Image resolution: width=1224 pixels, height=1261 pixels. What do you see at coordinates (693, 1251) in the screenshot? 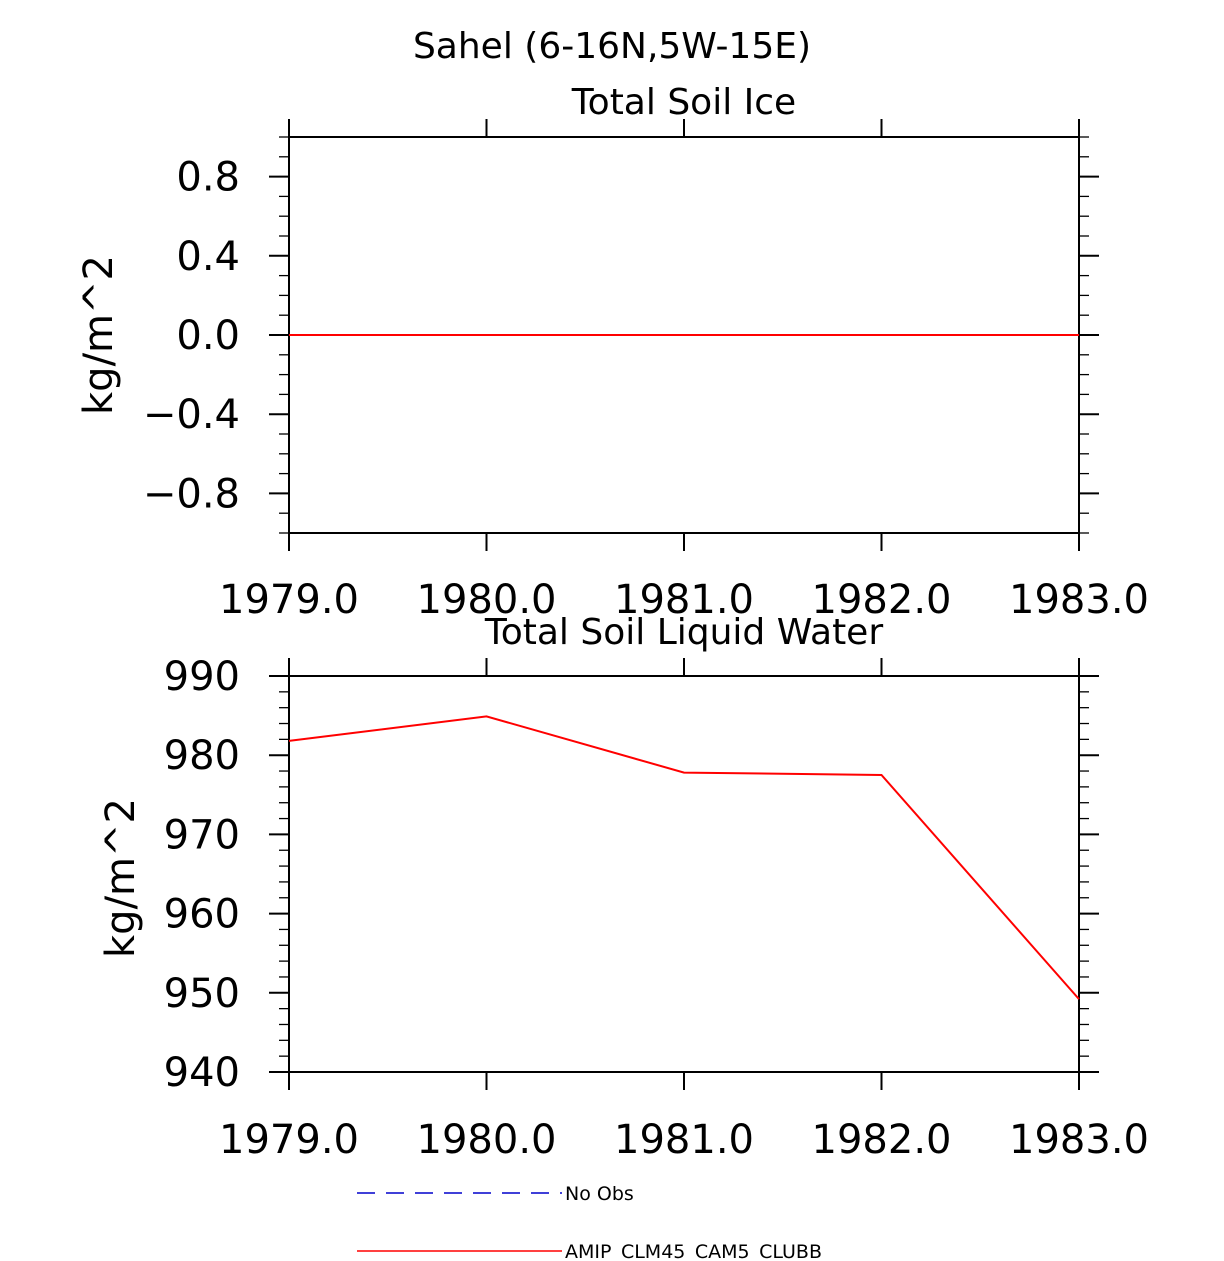
I see `legend-label-amip: AMIP_CLM45_CAM5_CLUBB` at bounding box center [693, 1251].